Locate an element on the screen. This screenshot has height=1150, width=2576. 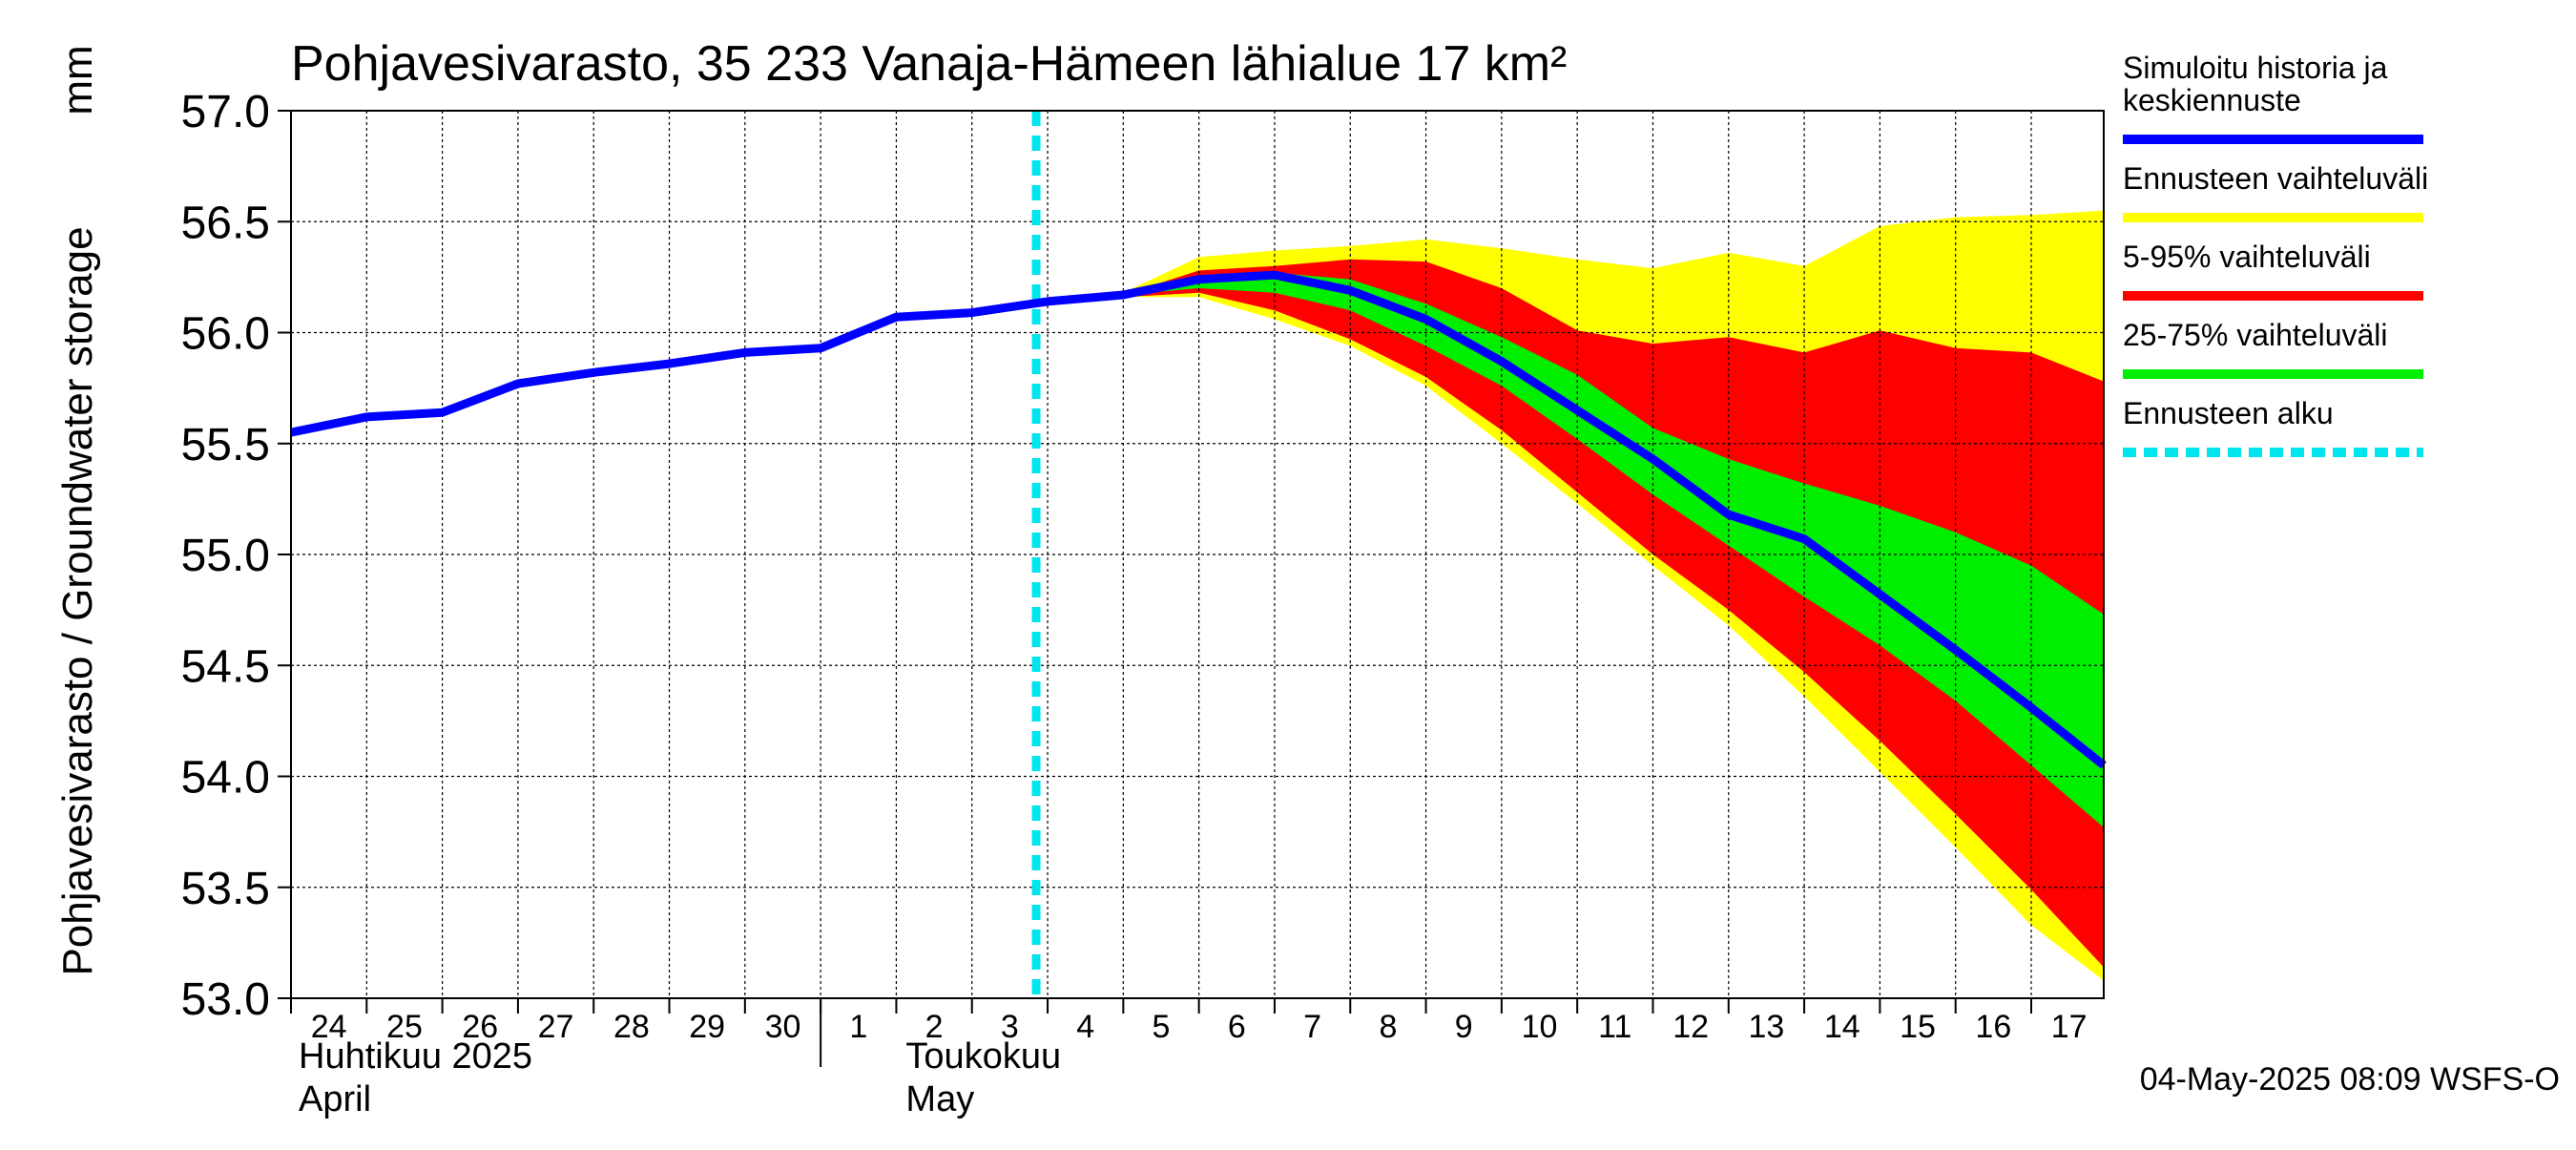
y-tick-label: 54.5 is located at coordinates (225, 666).